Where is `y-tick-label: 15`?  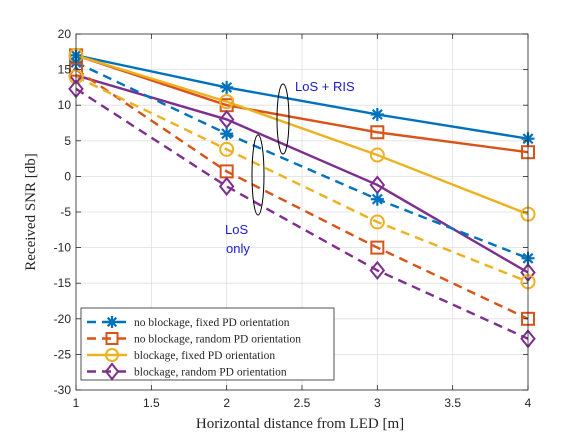 y-tick-label: 15 is located at coordinates (65, 70).